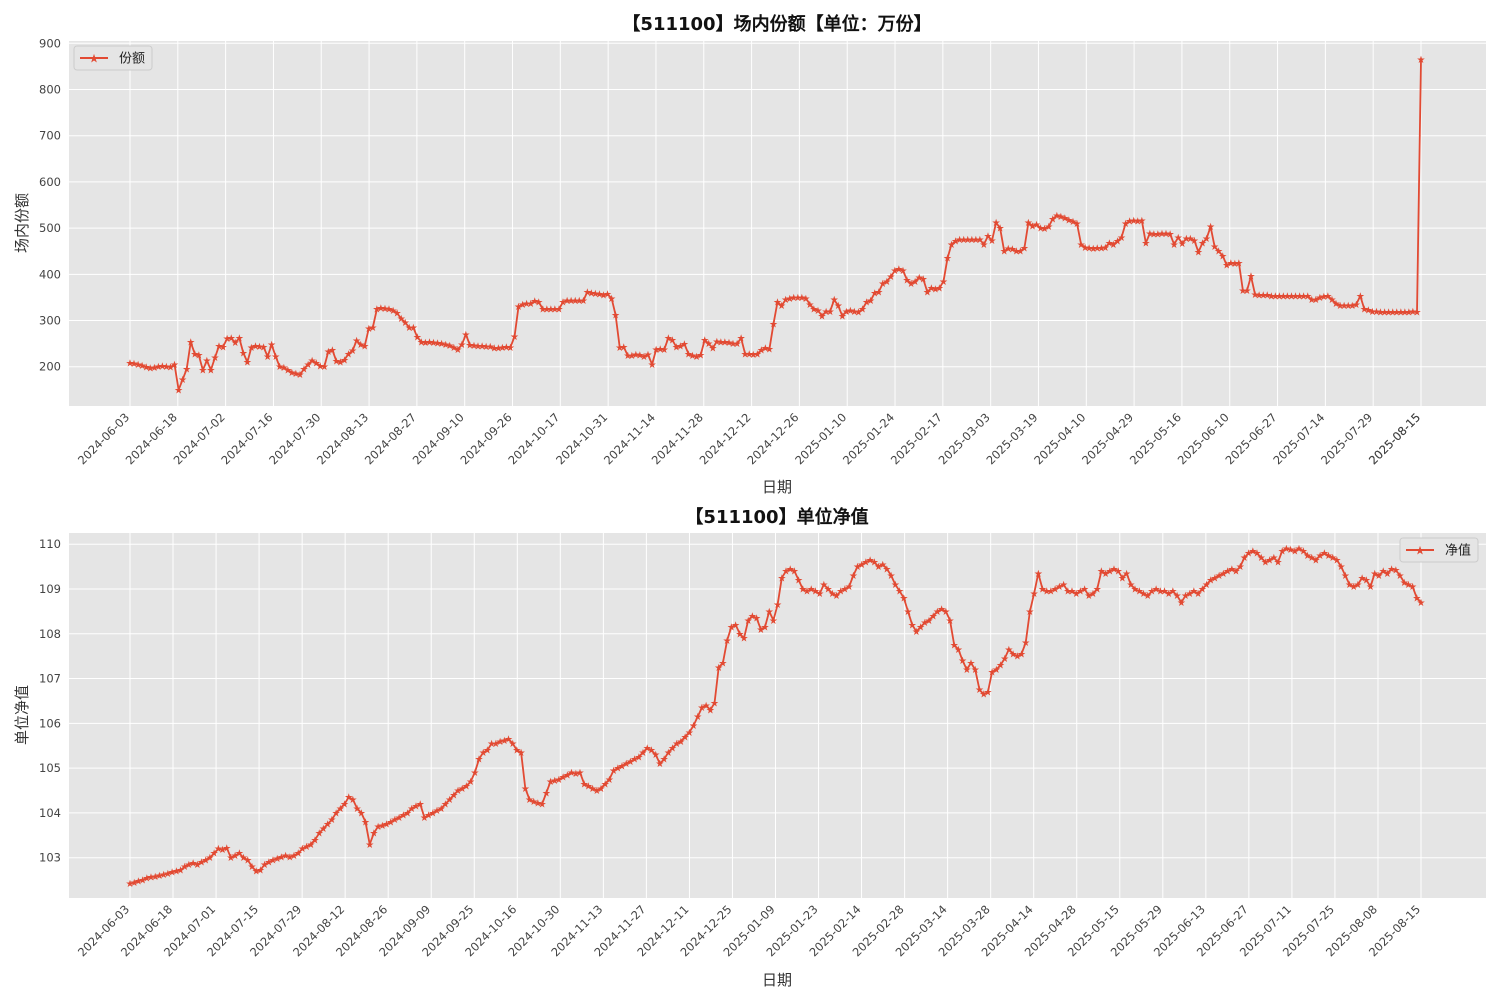 The image size is (1500, 1000). What do you see at coordinates (50, 723) in the screenshot?
I see `nav-y-tick-label: 106` at bounding box center [50, 723].